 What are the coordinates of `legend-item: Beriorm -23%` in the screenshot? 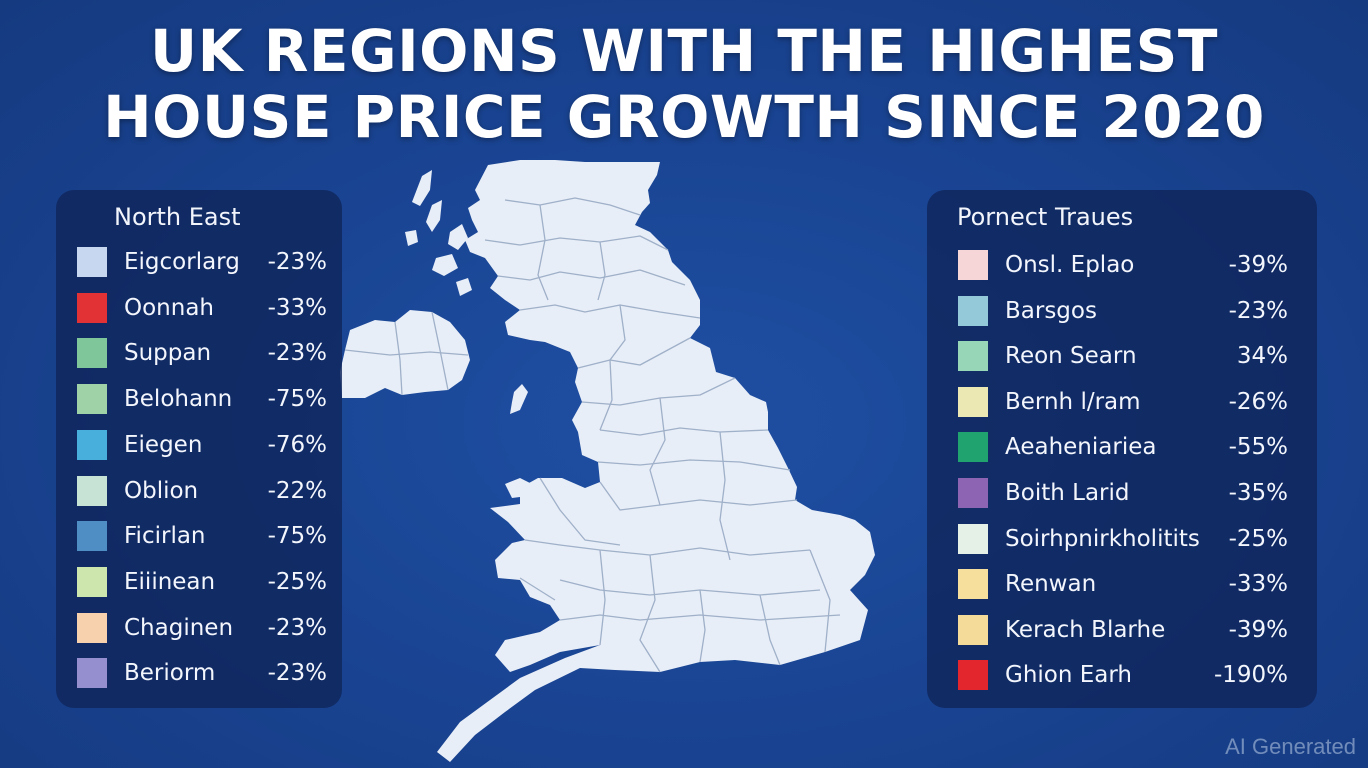 It's located at (202, 673).